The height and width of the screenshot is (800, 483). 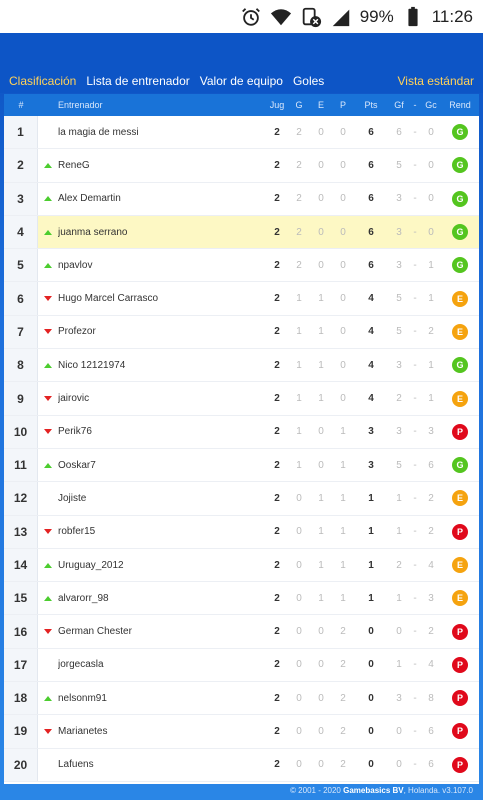 I want to click on coach-name: Marianetes, so click(x=83, y=731).